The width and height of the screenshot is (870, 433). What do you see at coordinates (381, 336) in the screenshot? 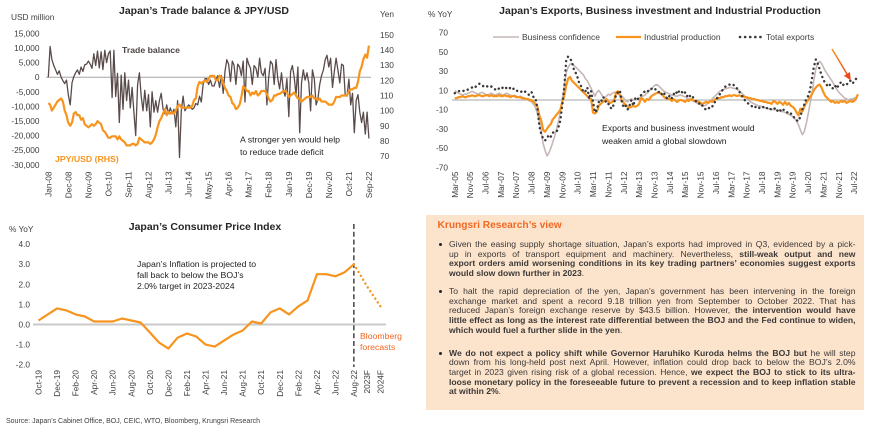
I see `svg-text: Bloomberg` at bounding box center [381, 336].